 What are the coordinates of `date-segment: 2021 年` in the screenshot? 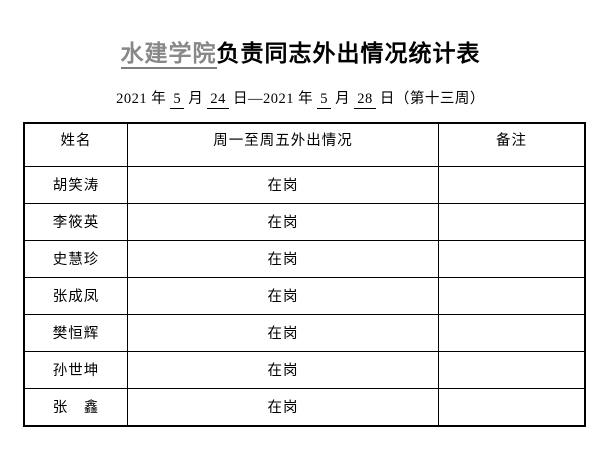 It's located at (141, 98).